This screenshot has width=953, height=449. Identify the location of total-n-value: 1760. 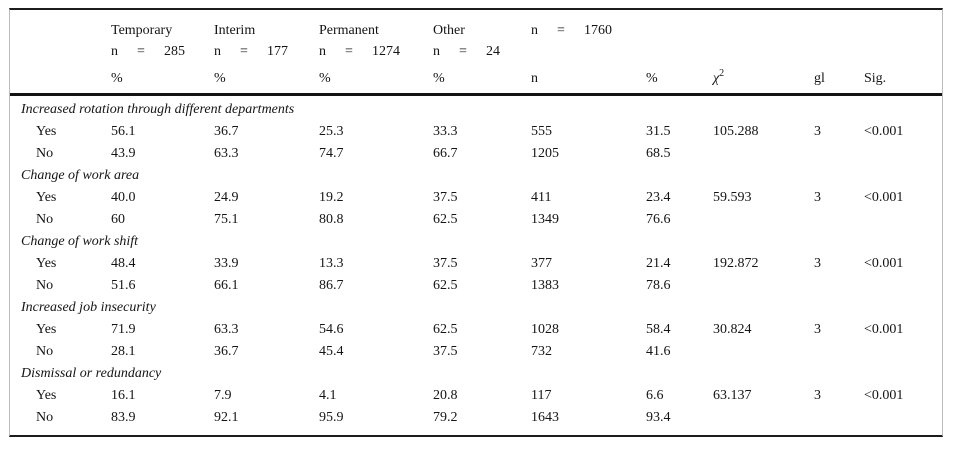
(598, 30).